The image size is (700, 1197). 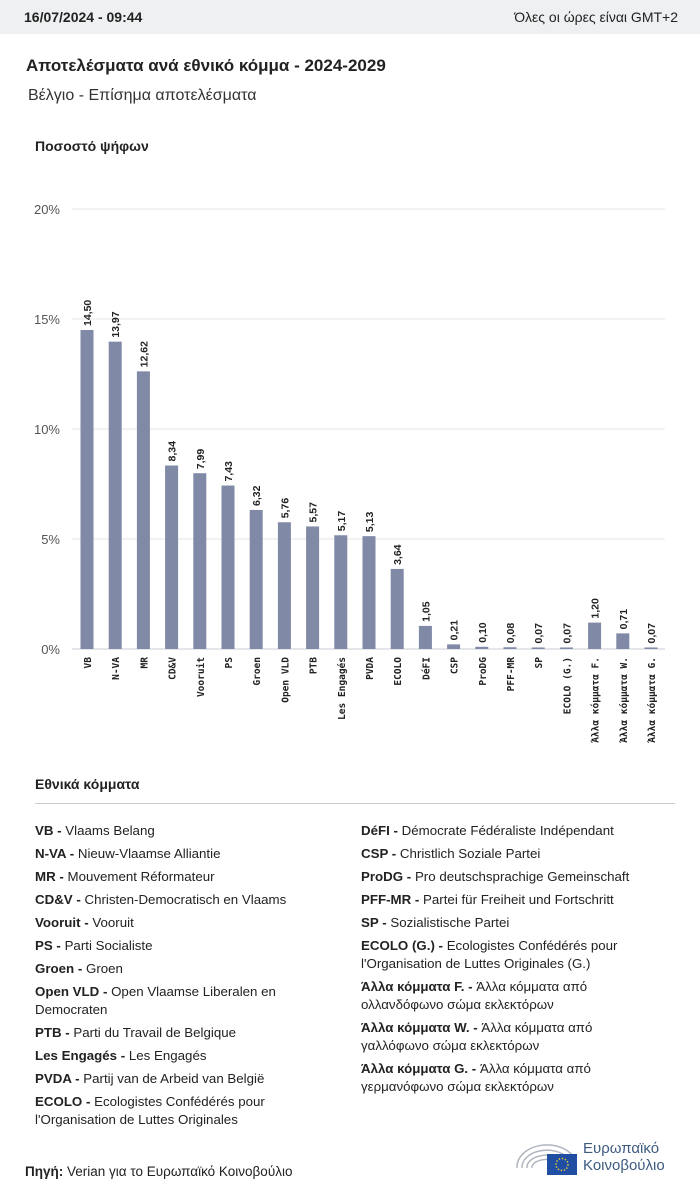 I want to click on legend-item: N-VA - Nieuw-Vlaamse Alliantie, so click(x=128, y=853).